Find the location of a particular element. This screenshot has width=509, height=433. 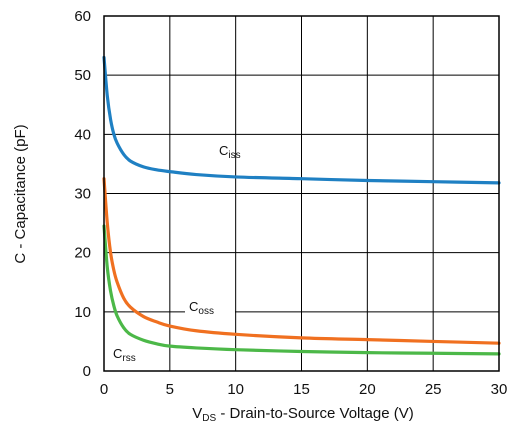

x-axis-title-sub: DS is located at coordinates (209, 418).